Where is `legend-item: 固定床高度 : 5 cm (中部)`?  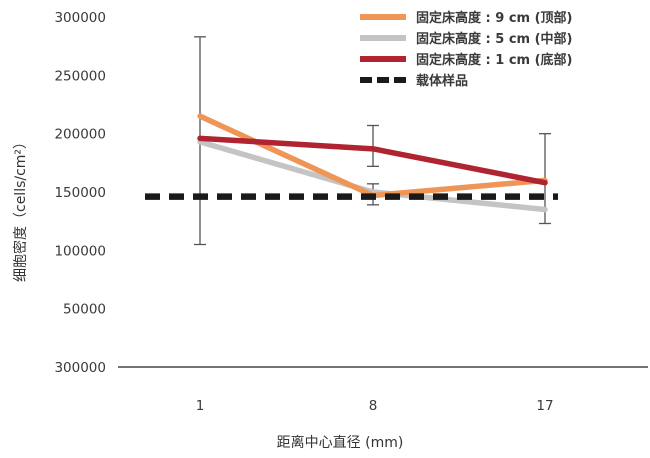 legend-item: 固定床高度 : 5 cm (中部) is located at coordinates (466, 38).